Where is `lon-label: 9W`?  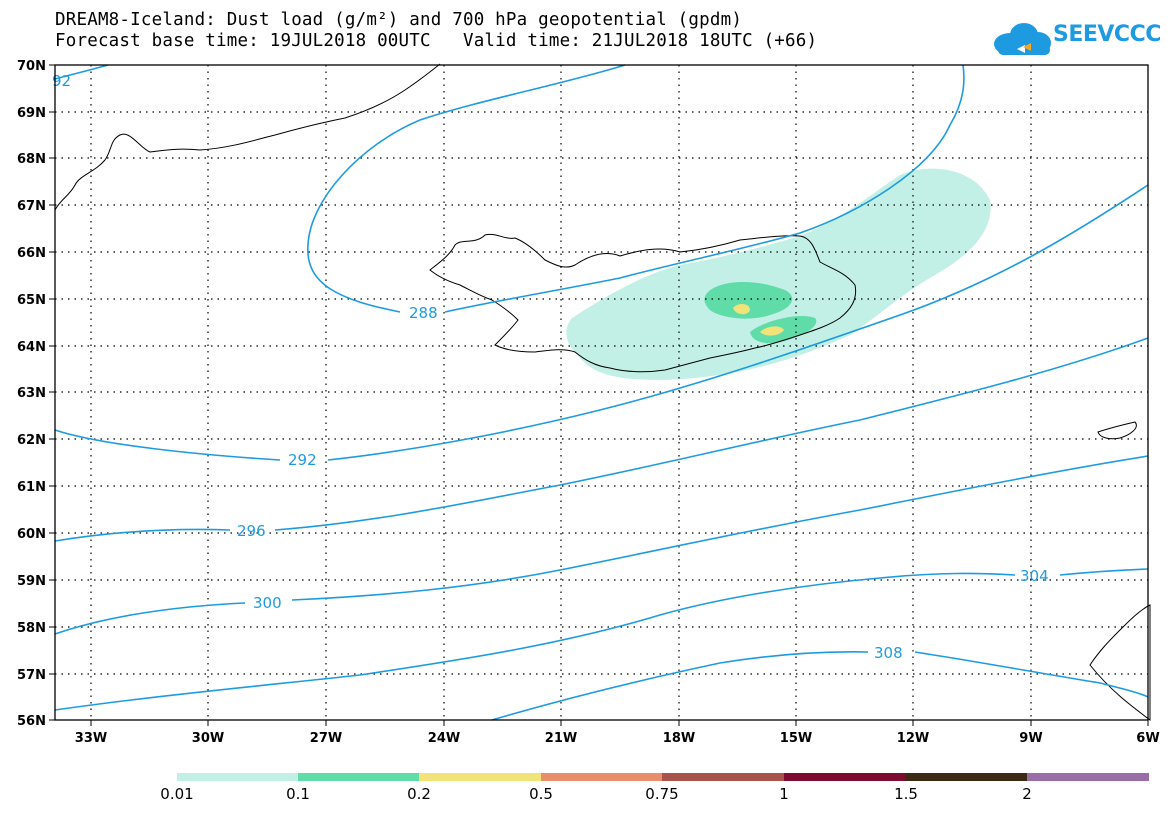
lon-label: 9W is located at coordinates (1030, 738).